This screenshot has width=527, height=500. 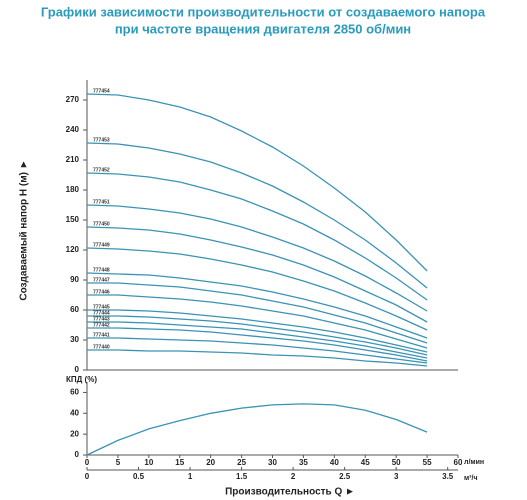 I want to click on x2-unit: м³/ч, so click(x=471, y=478).